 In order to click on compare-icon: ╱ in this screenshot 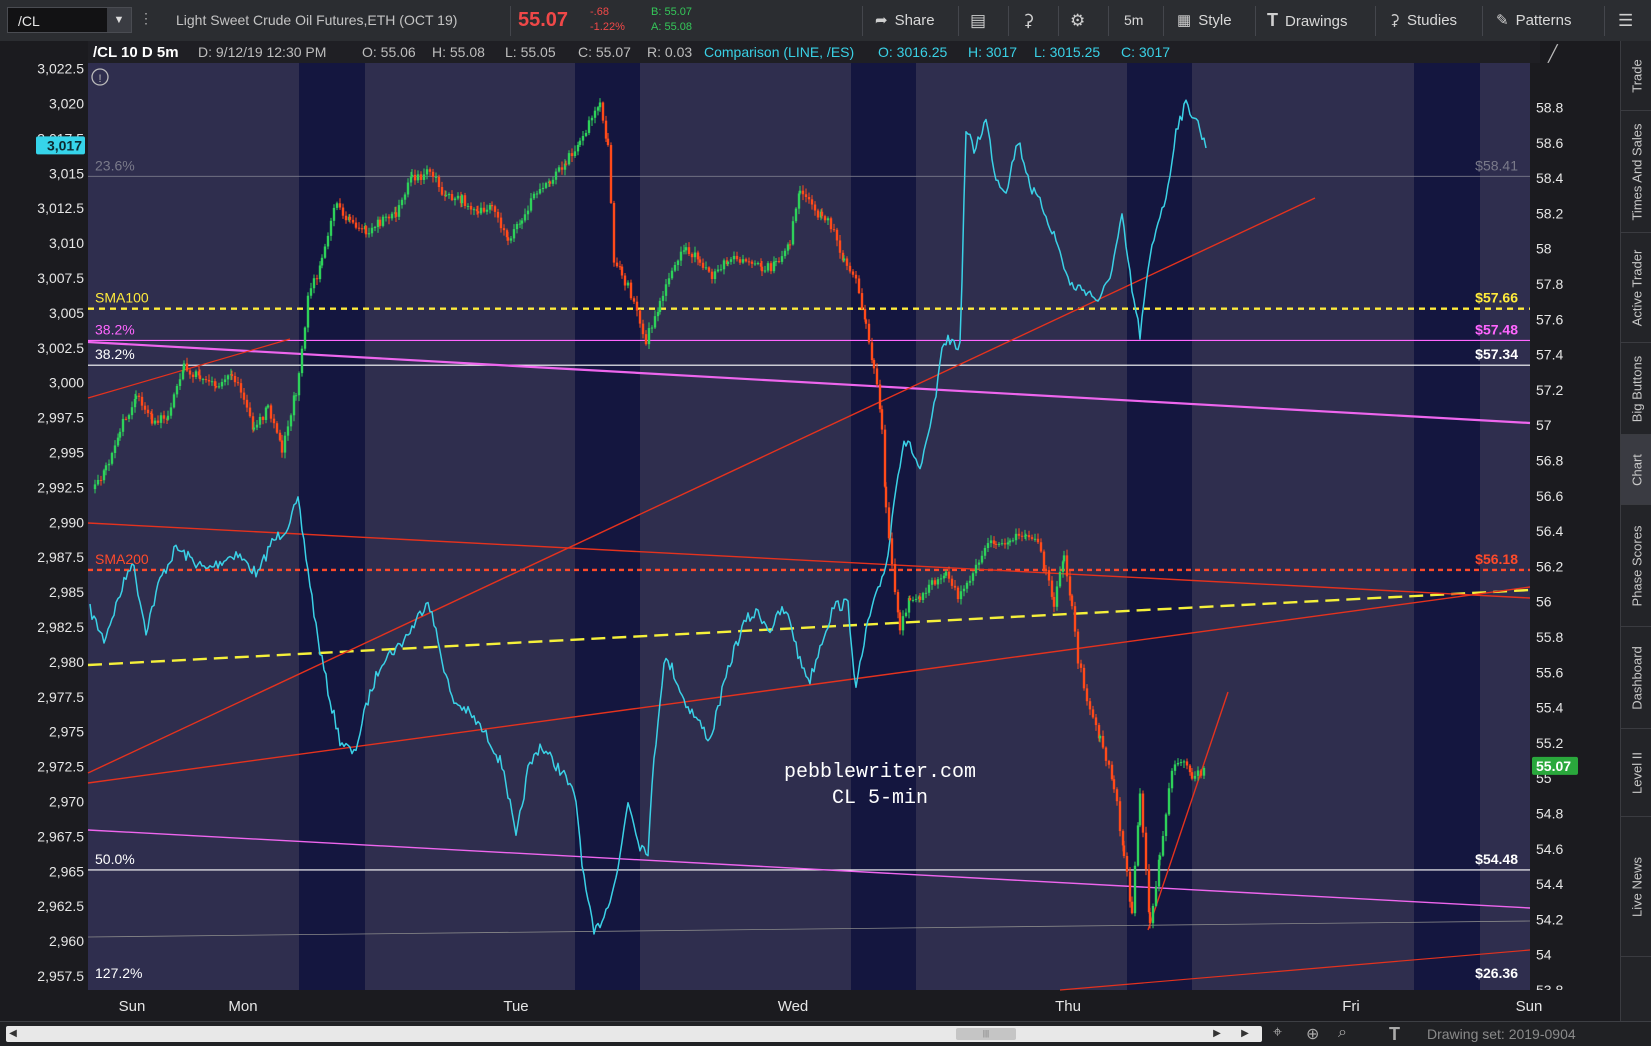, I will do `click(1553, 53)`.